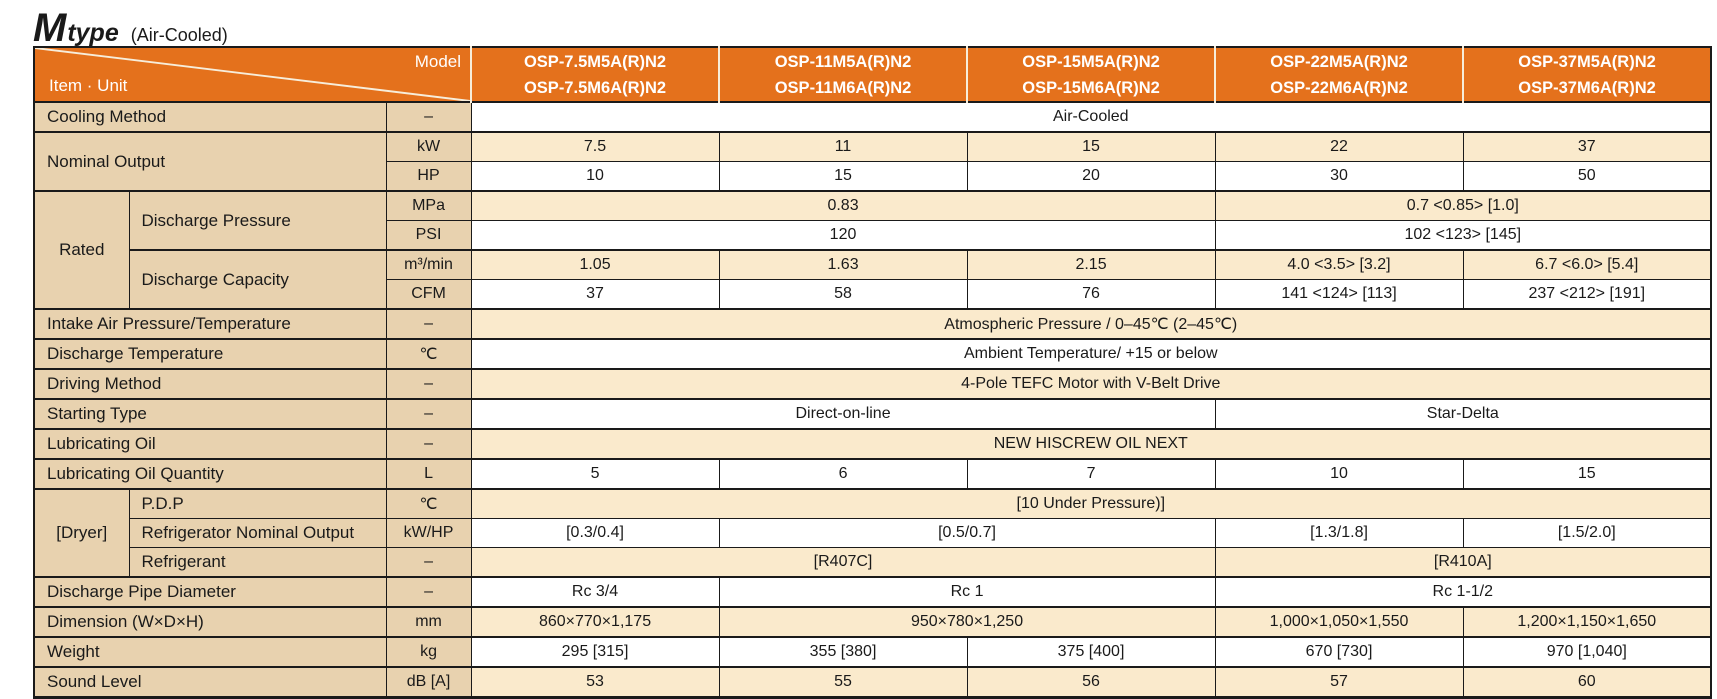  I want to click on oil-quantity-5: 15, so click(1587, 474).